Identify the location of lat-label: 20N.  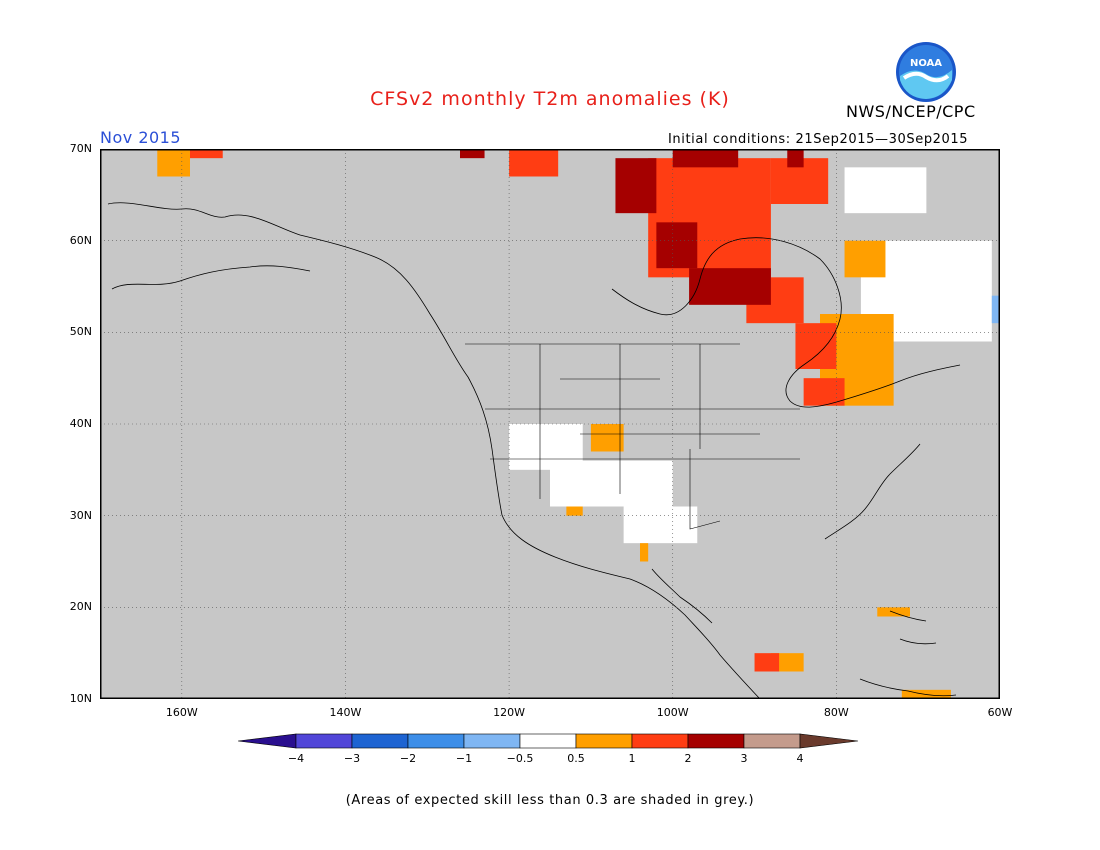
(80, 607).